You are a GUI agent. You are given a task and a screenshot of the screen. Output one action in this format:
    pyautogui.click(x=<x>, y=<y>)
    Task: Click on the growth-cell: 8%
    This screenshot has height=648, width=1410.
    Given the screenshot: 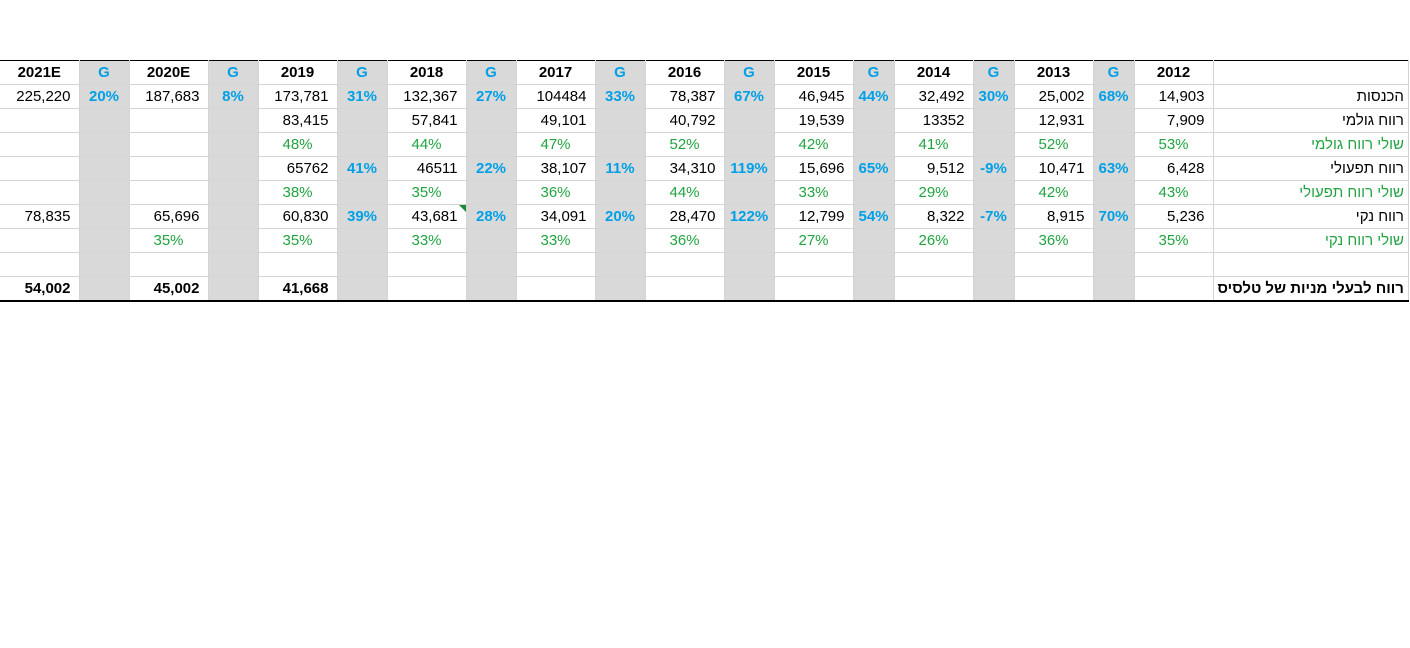 What is the action you would take?
    pyautogui.click(x=233, y=96)
    